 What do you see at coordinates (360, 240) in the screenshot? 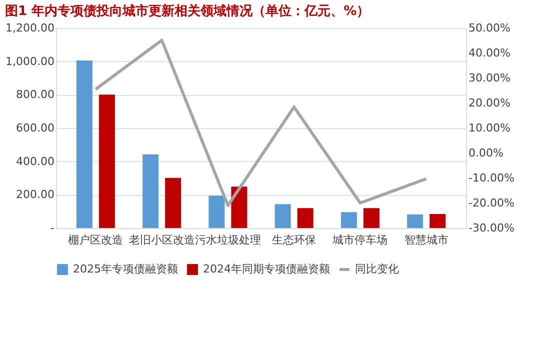
I see `x-tick-label: 城市停车场` at bounding box center [360, 240].